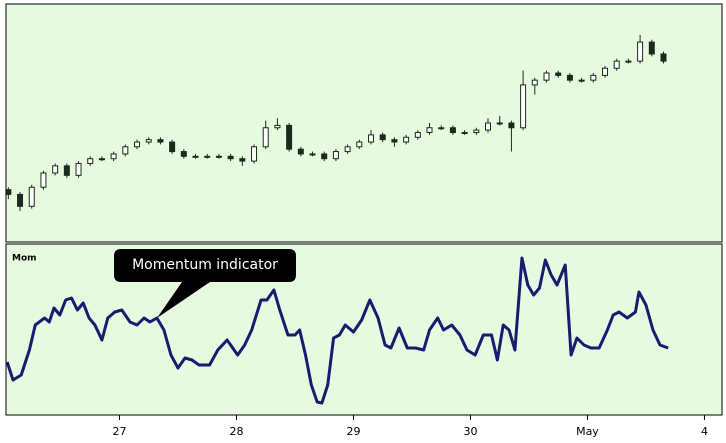 Image resolution: width=726 pixels, height=443 pixels. I want to click on panel-title: Mom, so click(24, 259).